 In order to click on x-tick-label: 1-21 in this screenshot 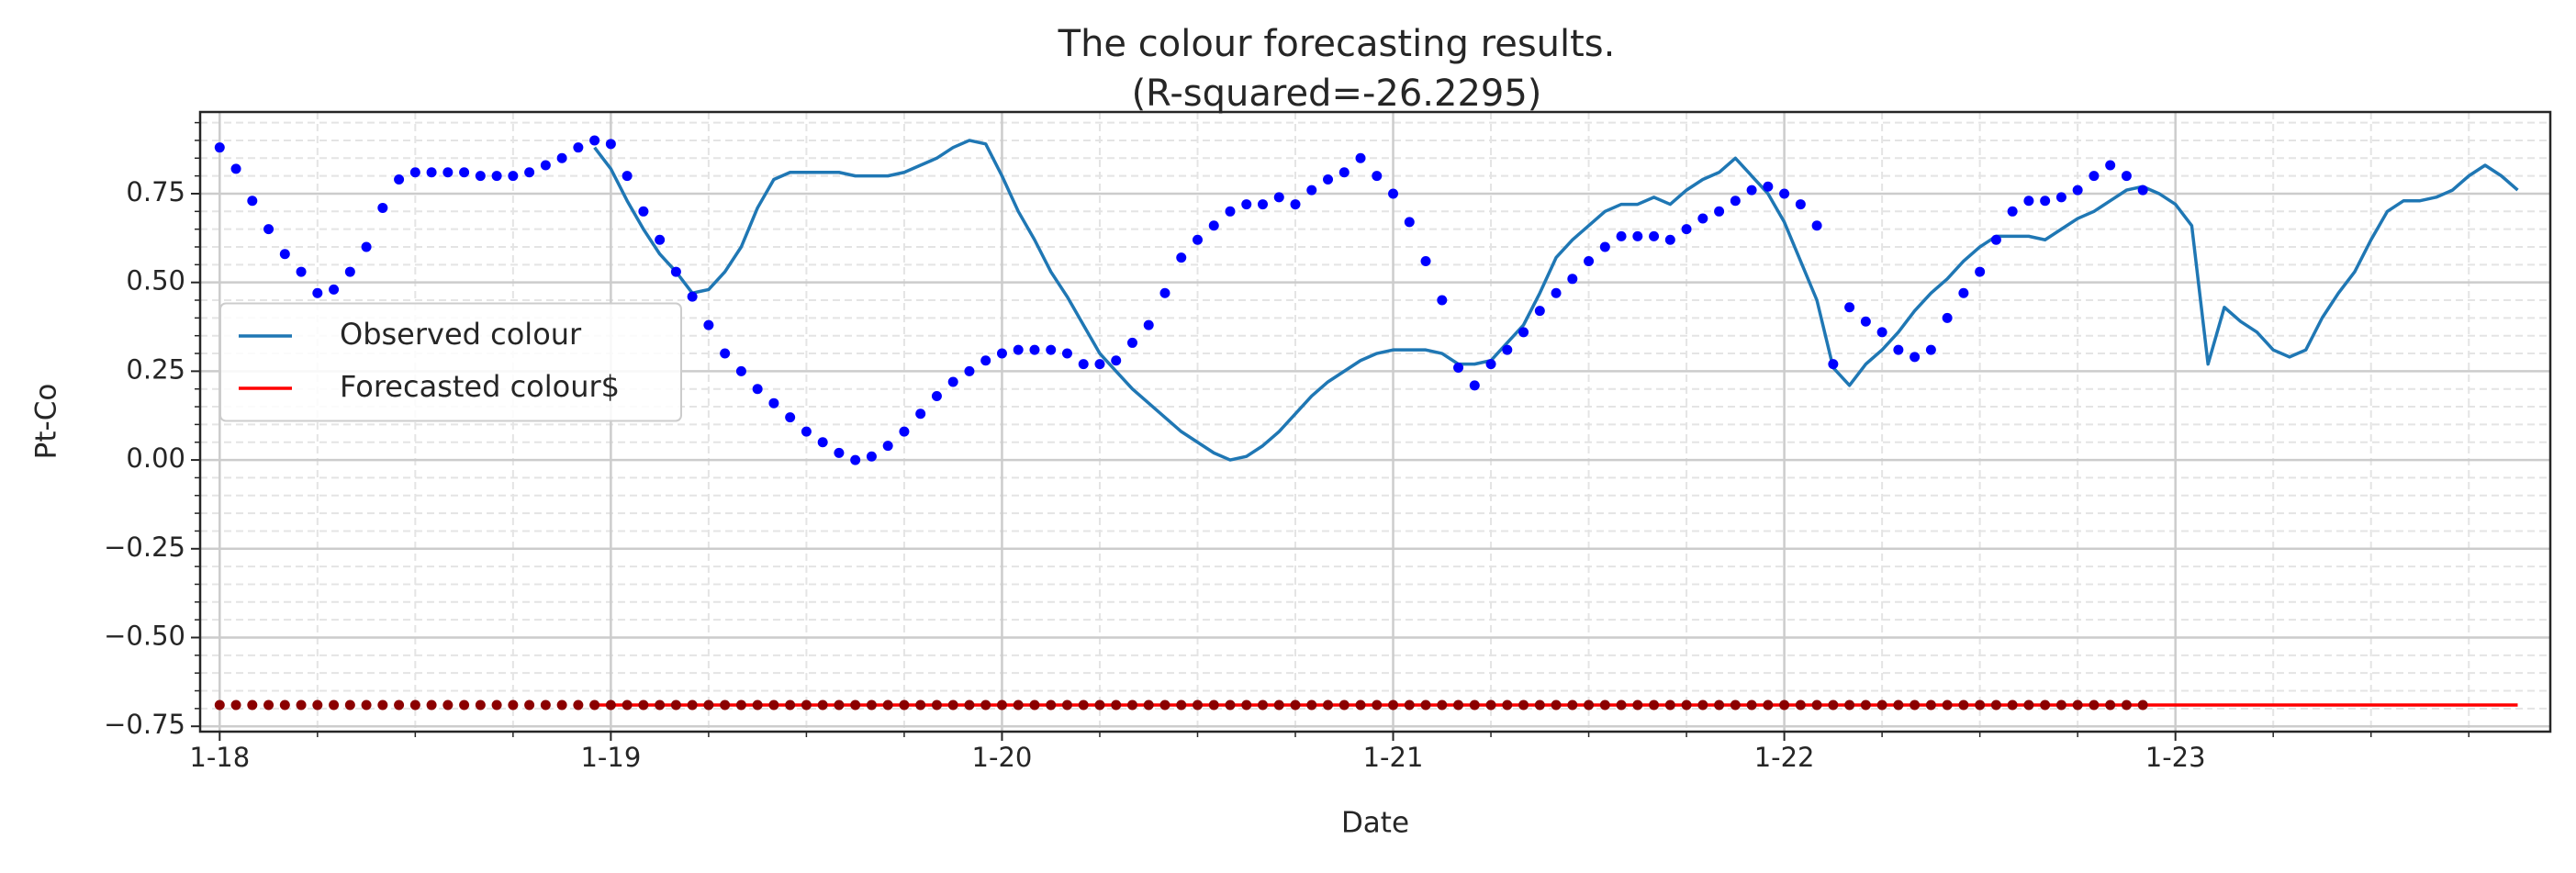, I will do `click(1393, 757)`.